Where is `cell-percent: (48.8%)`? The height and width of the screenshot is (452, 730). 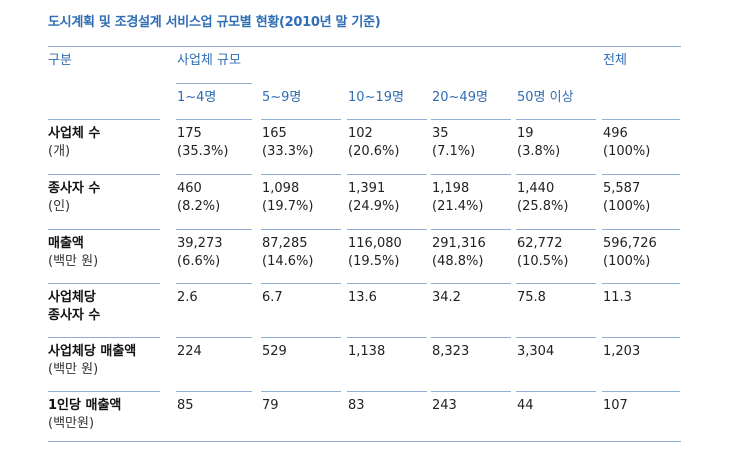 cell-percent: (48.8%) is located at coordinates (458, 261).